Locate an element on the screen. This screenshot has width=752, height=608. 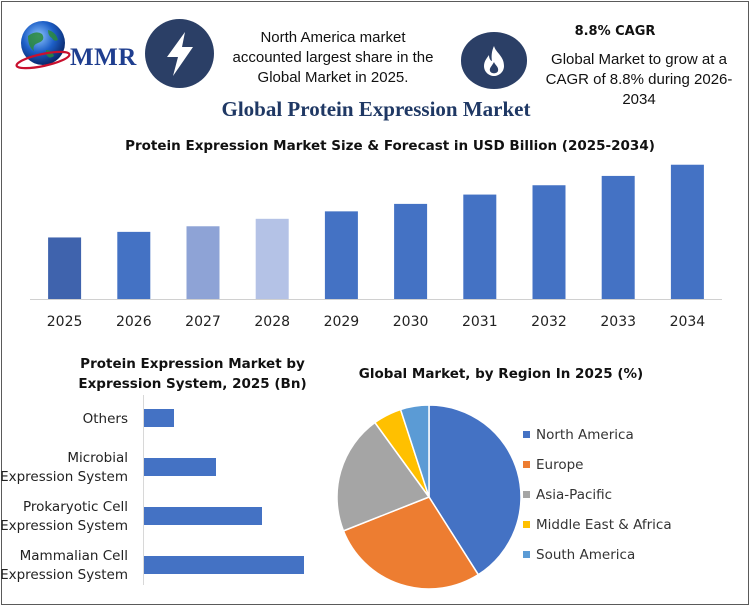
x-tick-label: 2028 is located at coordinates (272, 322).